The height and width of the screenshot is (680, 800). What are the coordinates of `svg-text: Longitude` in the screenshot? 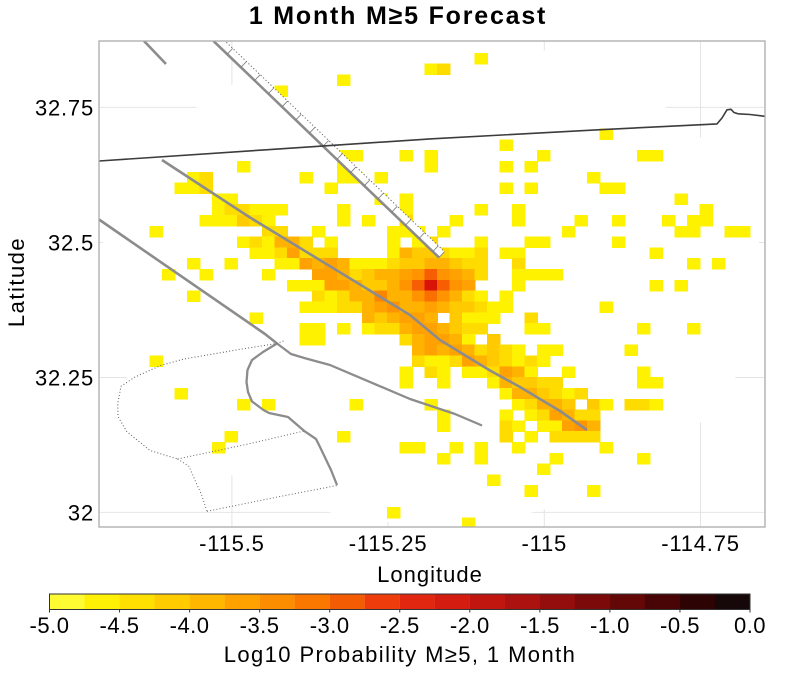 It's located at (430, 574).